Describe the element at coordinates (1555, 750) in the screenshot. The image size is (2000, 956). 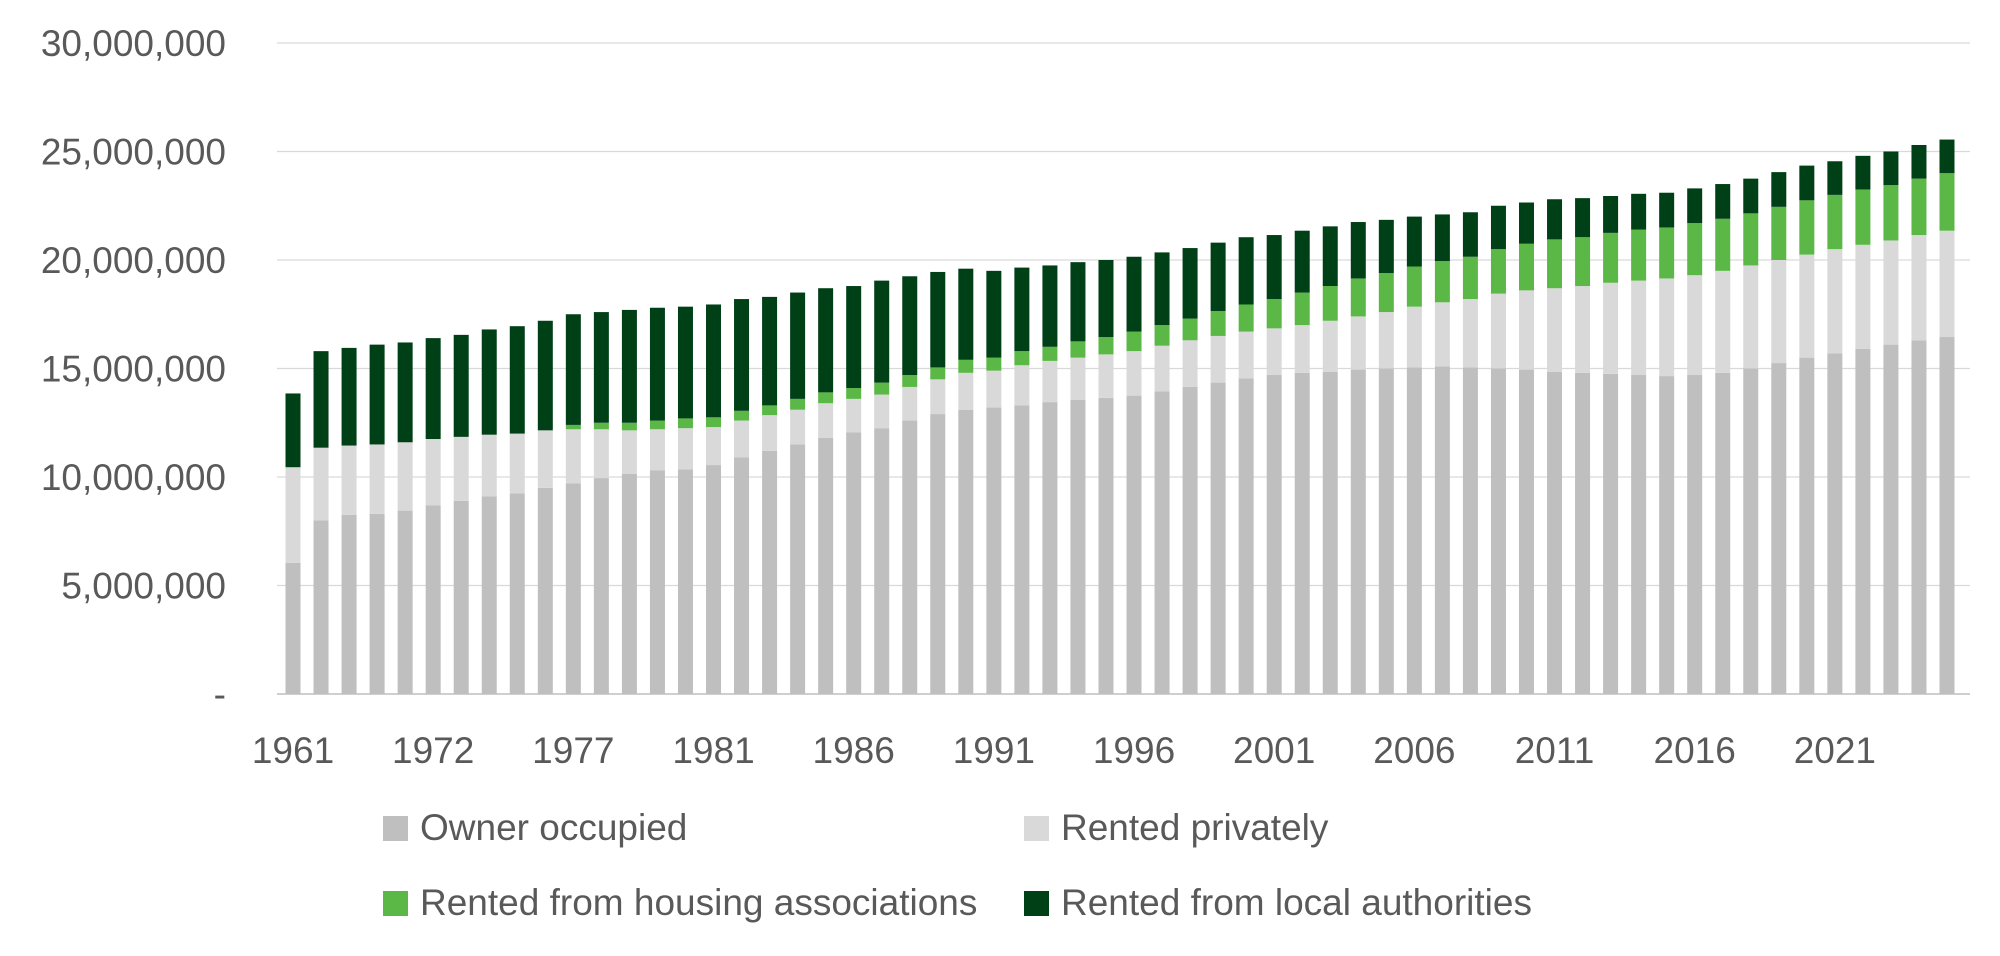
I see `x-tick-label: 2011` at that location.